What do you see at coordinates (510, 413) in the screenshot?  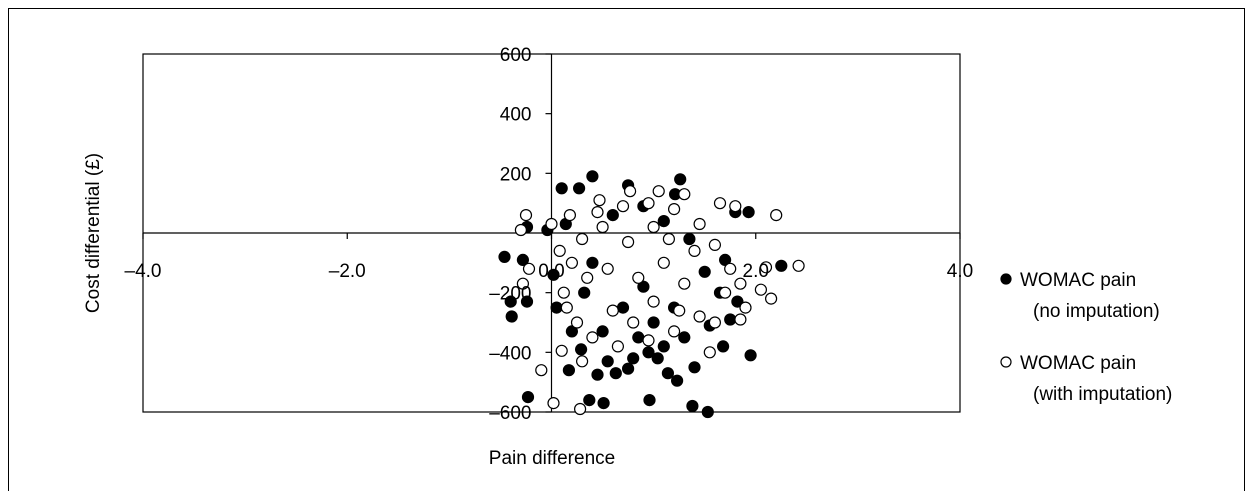 I see `y-tick-label: –600` at bounding box center [510, 413].